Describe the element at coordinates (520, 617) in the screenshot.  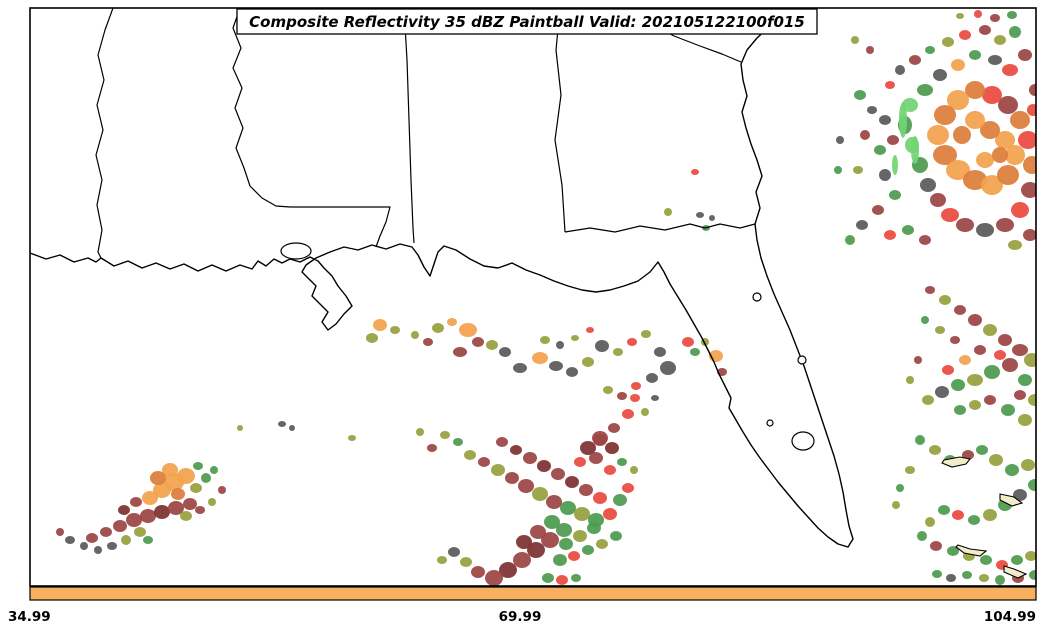
I see `colorbar-tick-center: 69.99` at that location.